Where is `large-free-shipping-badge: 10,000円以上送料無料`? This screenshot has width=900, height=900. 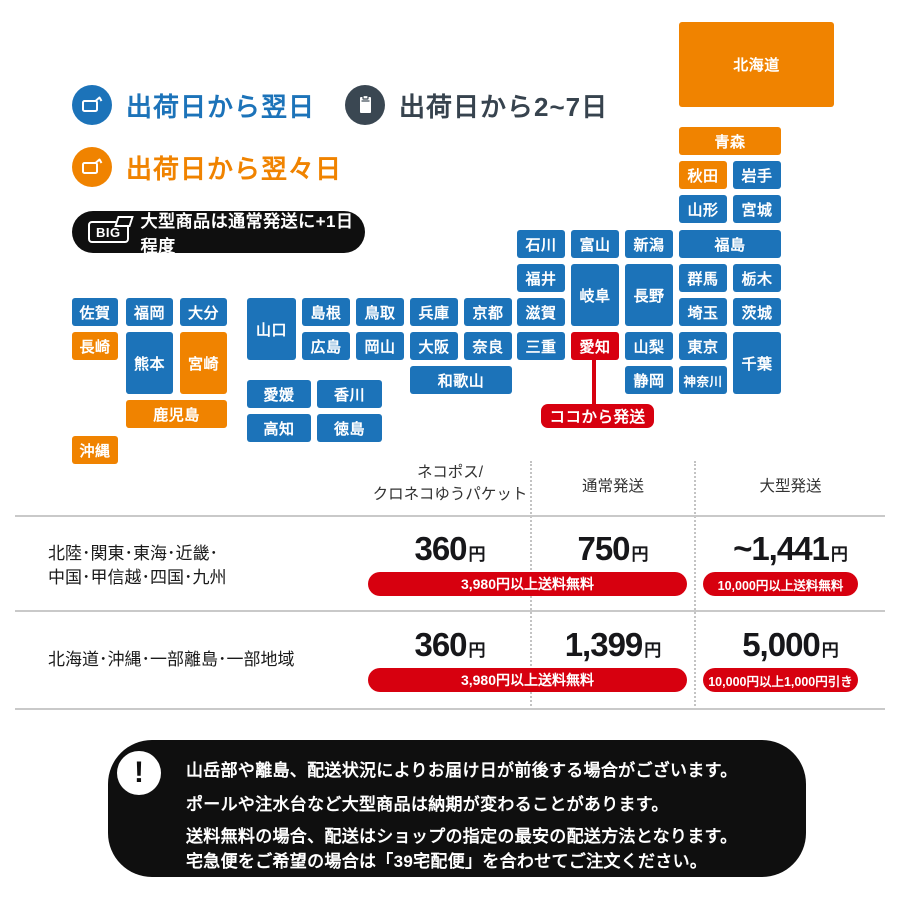
large-free-shipping-badge: 10,000円以上送料無料 is located at coordinates (780, 584).